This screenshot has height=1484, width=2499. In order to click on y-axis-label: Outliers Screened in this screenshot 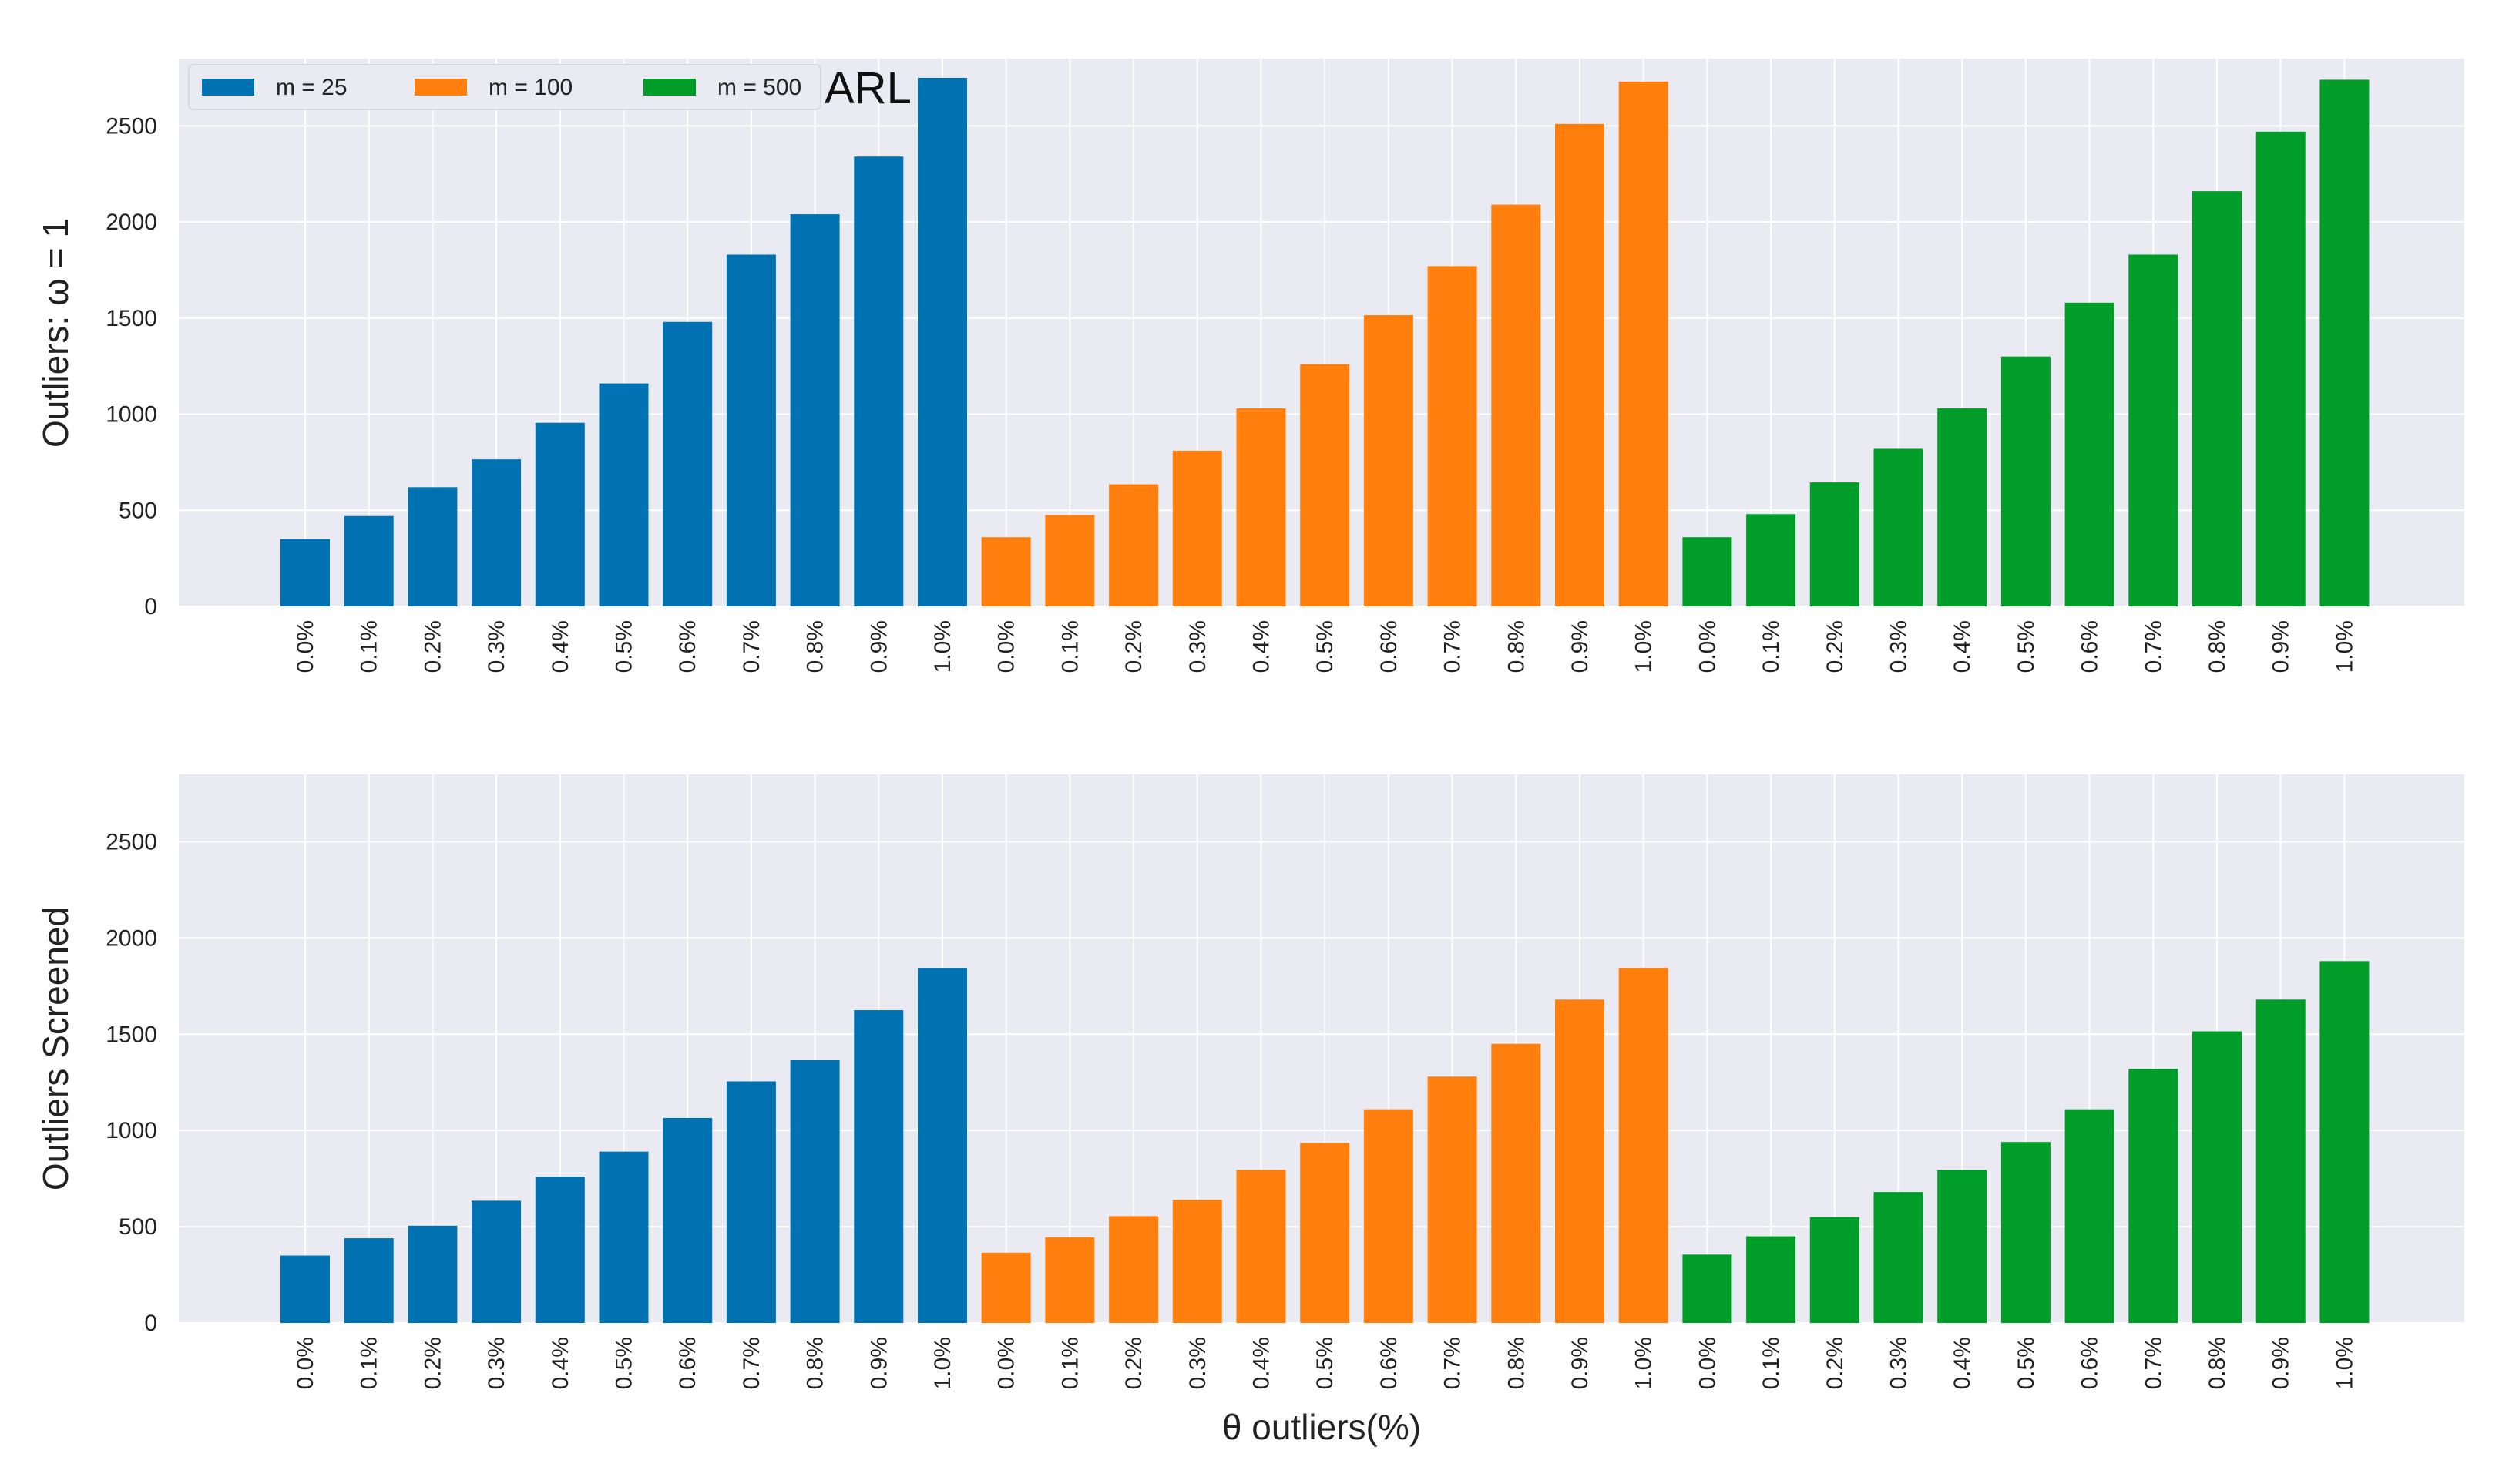, I will do `click(55, 1048)`.